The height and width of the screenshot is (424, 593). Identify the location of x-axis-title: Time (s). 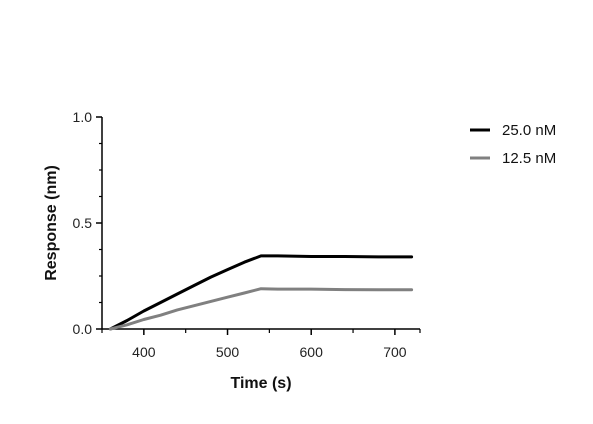
(260, 383).